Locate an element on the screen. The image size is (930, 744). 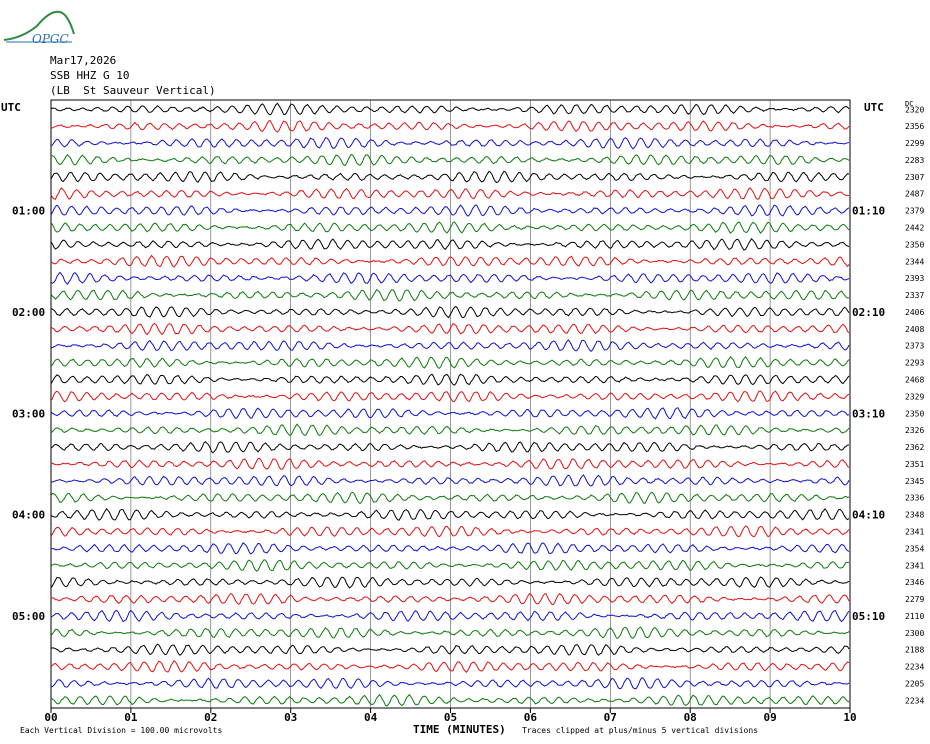
dc-offset-label: 2487 is located at coordinates (914, 194).